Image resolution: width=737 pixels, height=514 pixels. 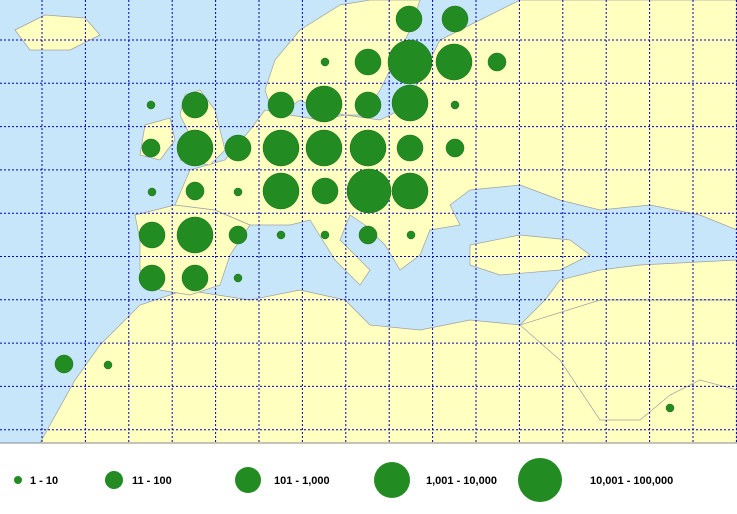 What do you see at coordinates (461, 481) in the screenshot?
I see `legend-label: 1,001 - 10,000` at bounding box center [461, 481].